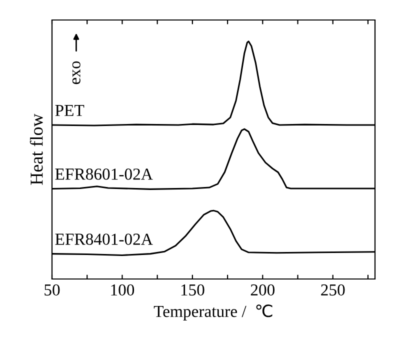  What do you see at coordinates (262, 290) in the screenshot?
I see `x-tick-label: 200` at bounding box center [262, 290].